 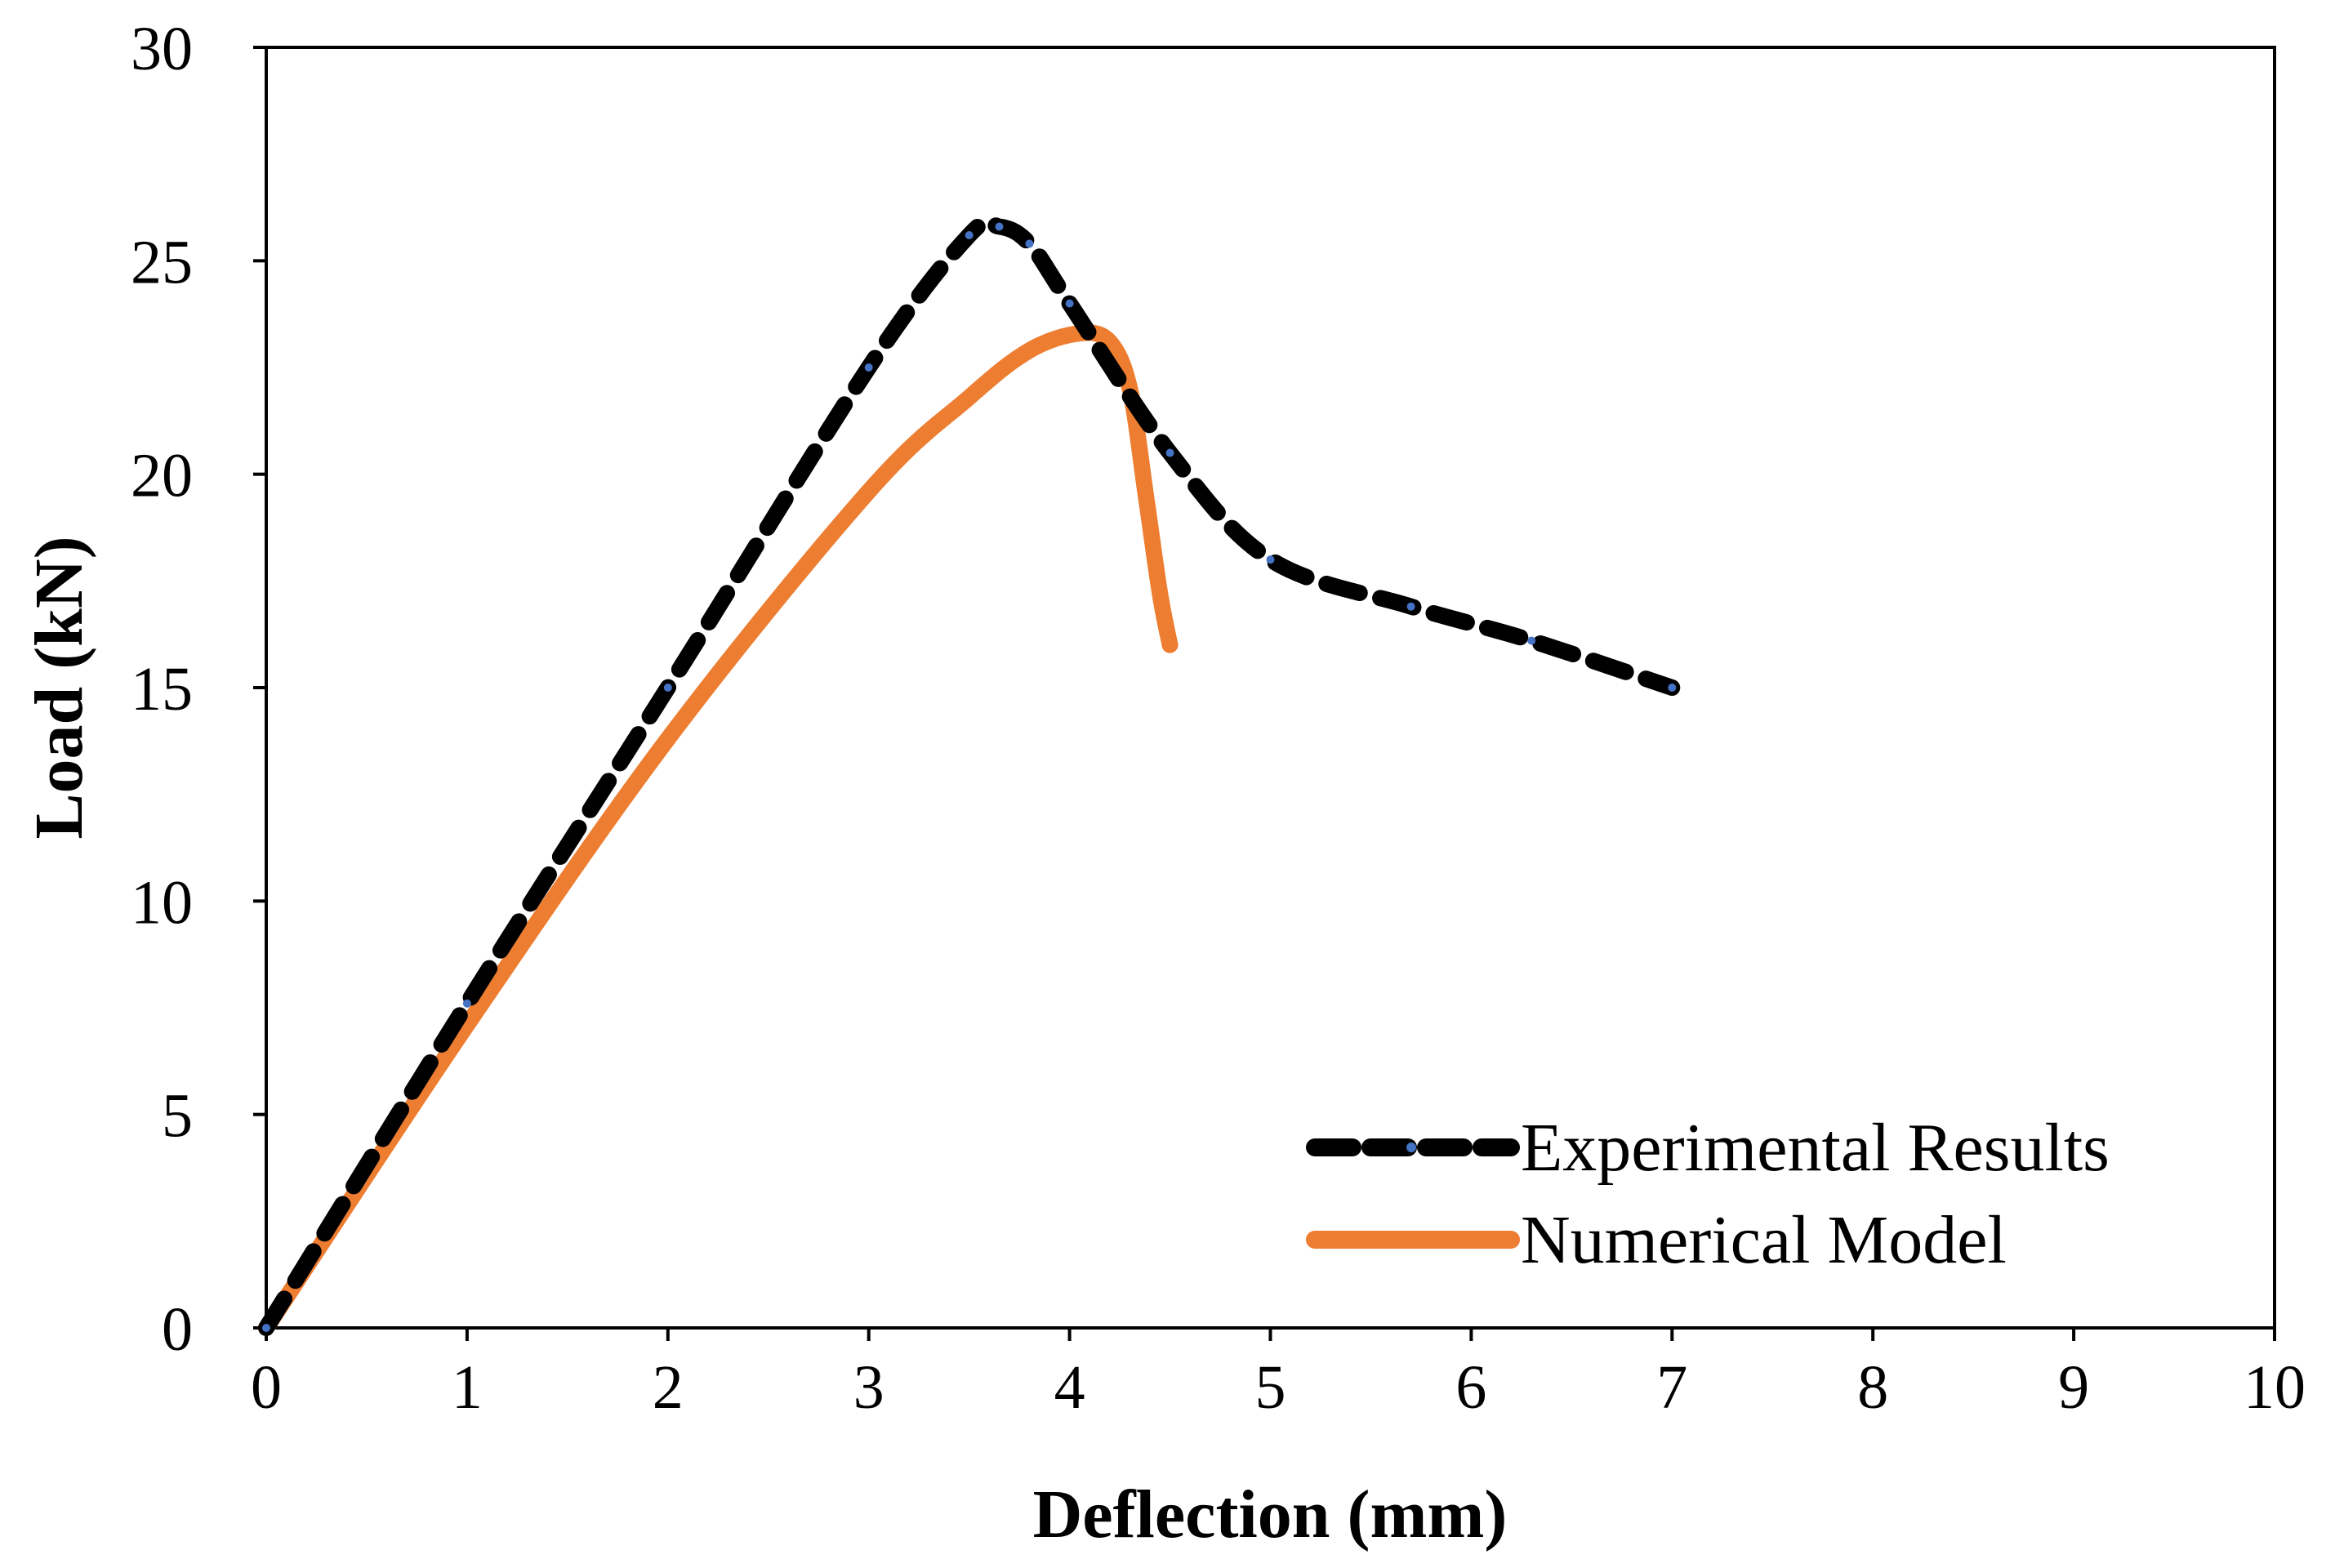 I want to click on x-tick-label: 10, so click(x=2275, y=1387).